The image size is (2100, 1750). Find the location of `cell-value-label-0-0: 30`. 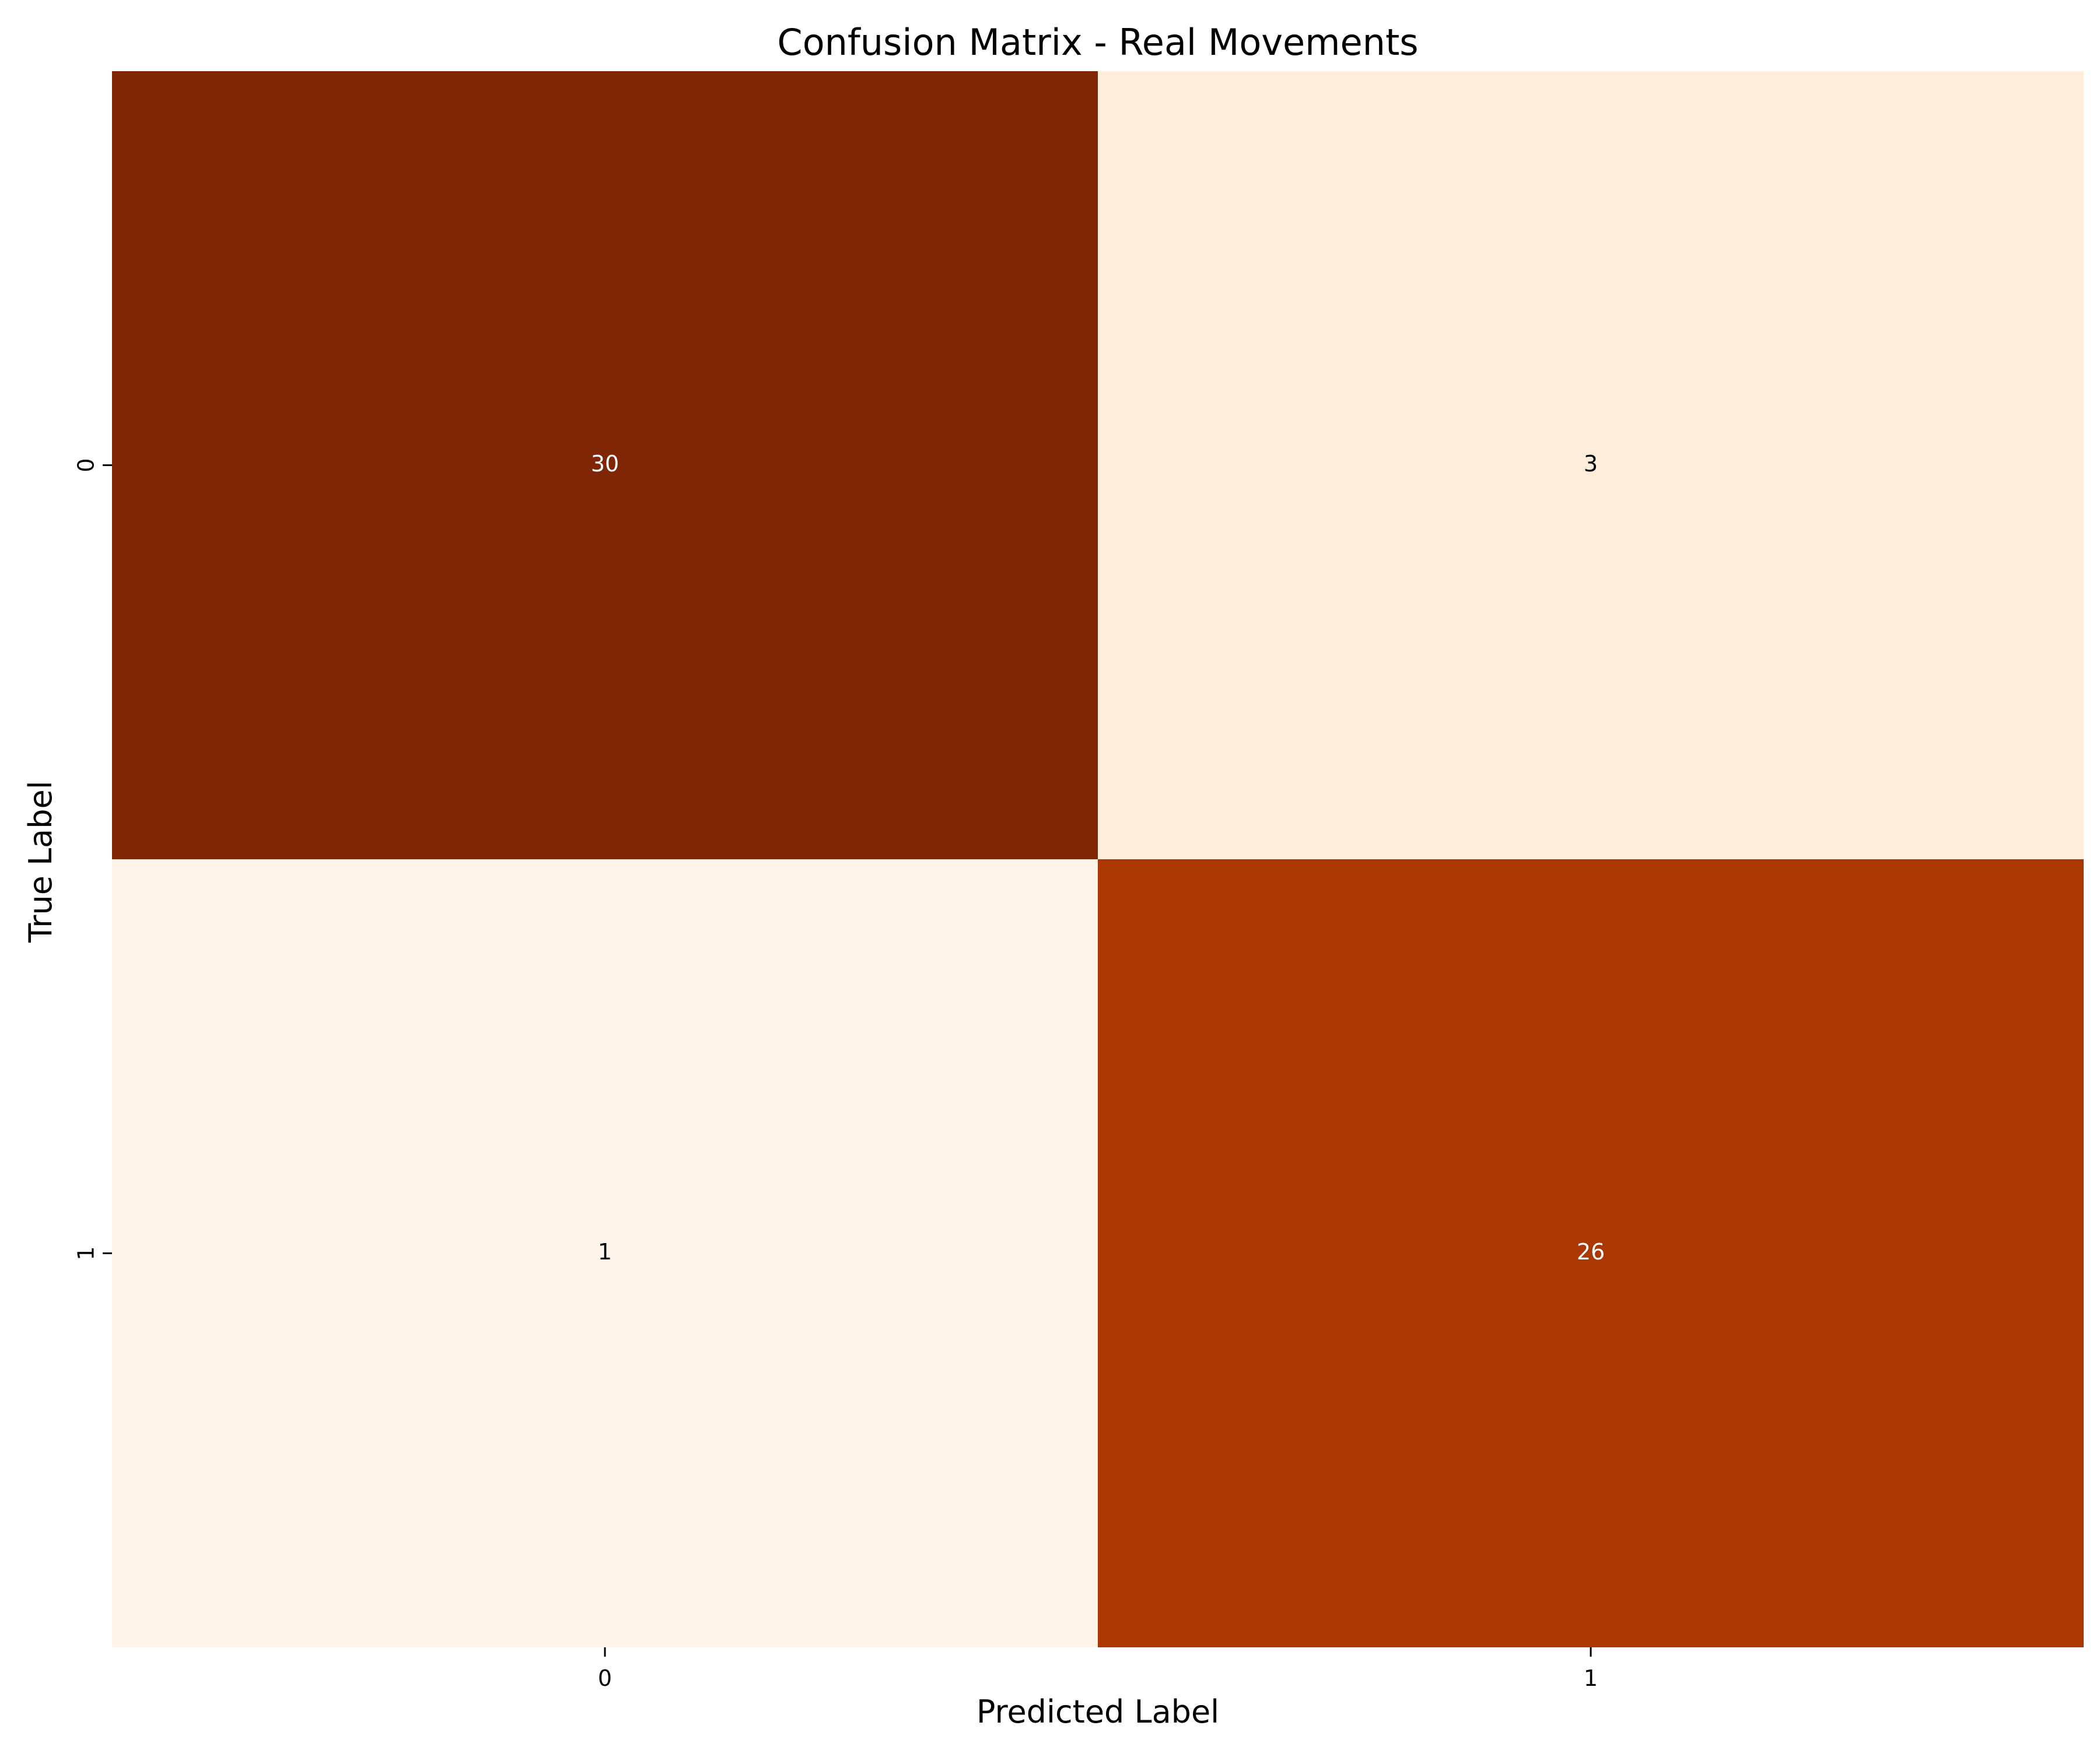

cell-value-label-0-0: 30 is located at coordinates (605, 464).